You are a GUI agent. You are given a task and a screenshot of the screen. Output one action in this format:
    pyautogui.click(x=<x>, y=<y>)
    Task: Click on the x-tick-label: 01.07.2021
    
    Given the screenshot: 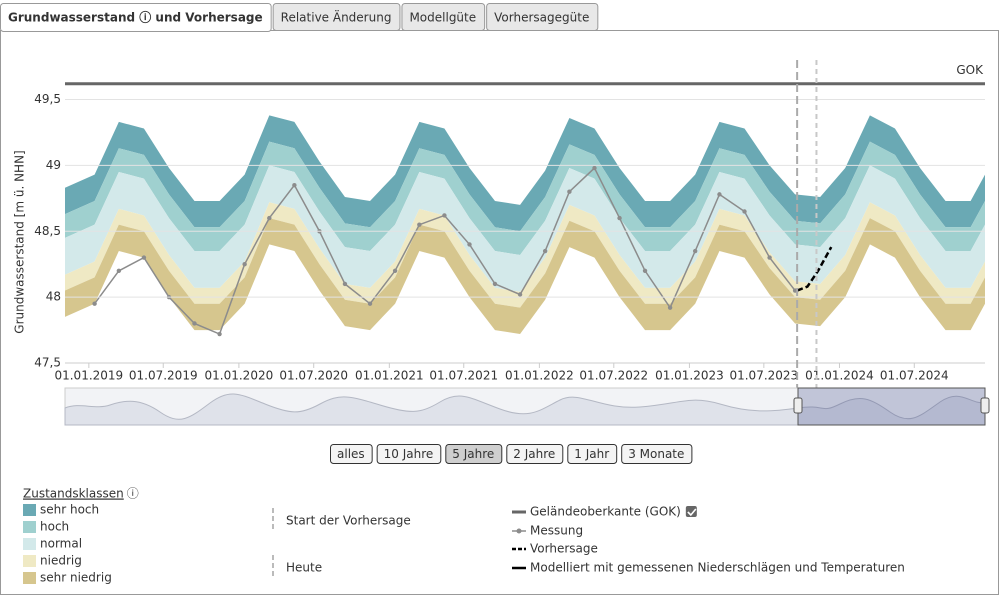 What is the action you would take?
    pyautogui.click(x=463, y=376)
    